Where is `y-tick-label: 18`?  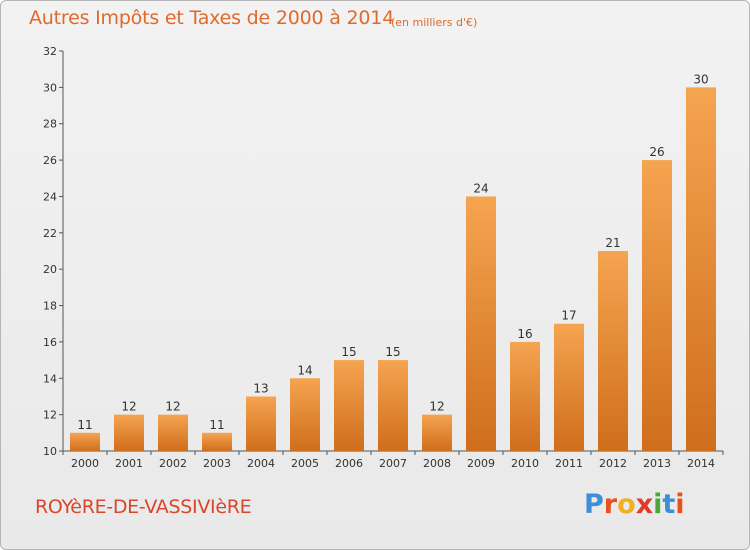 y-tick-label: 18 is located at coordinates (50, 306).